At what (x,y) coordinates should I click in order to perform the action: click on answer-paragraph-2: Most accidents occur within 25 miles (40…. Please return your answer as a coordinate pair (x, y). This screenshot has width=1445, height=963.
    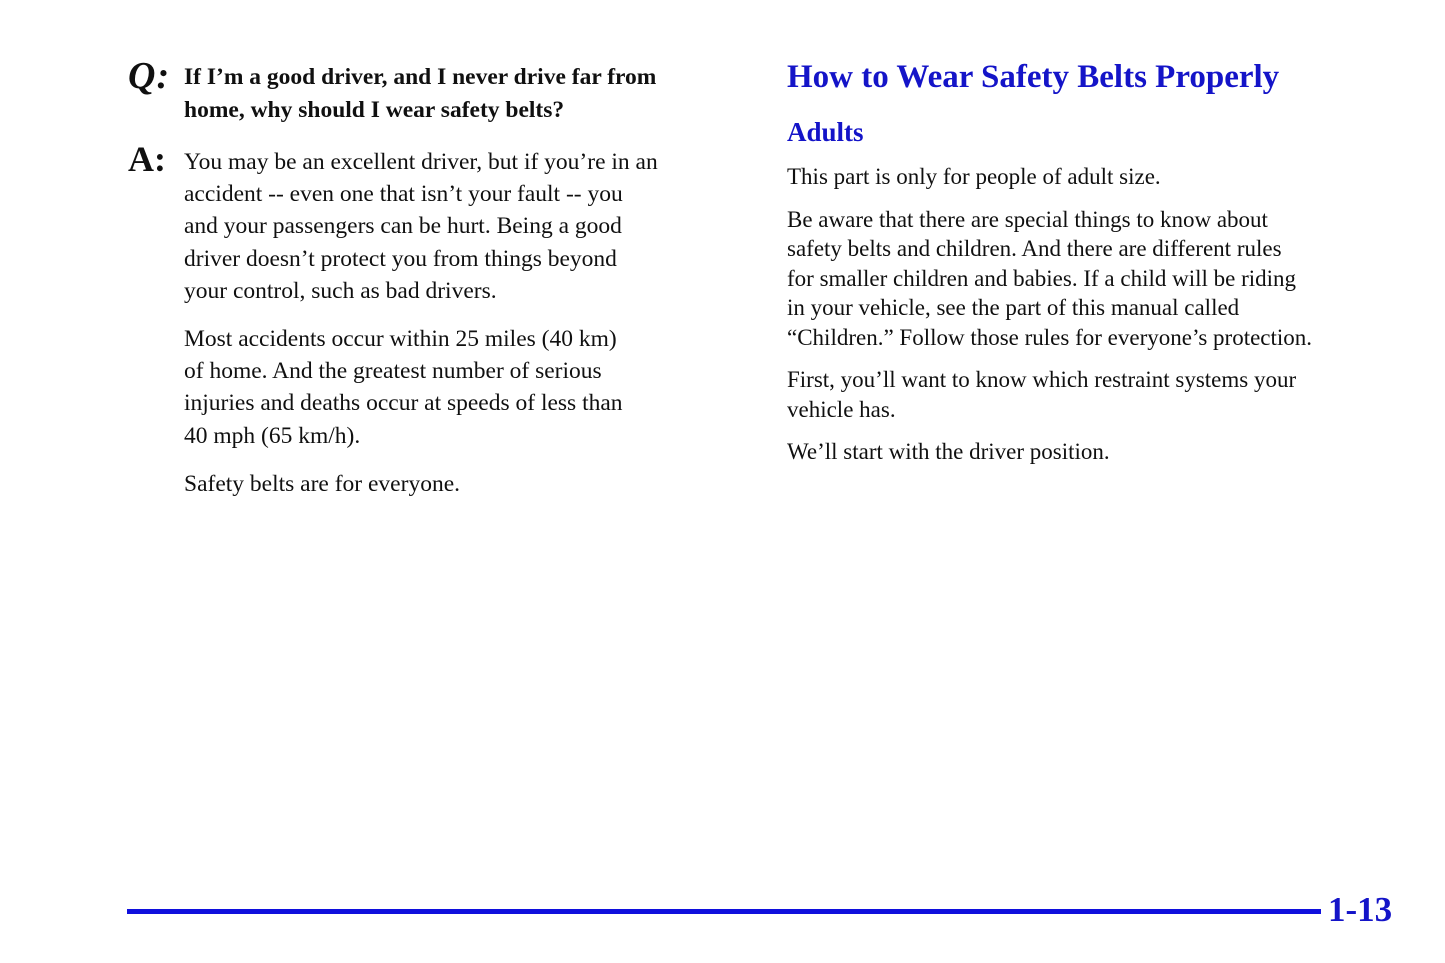
    Looking at the image, I should click on (465, 387).